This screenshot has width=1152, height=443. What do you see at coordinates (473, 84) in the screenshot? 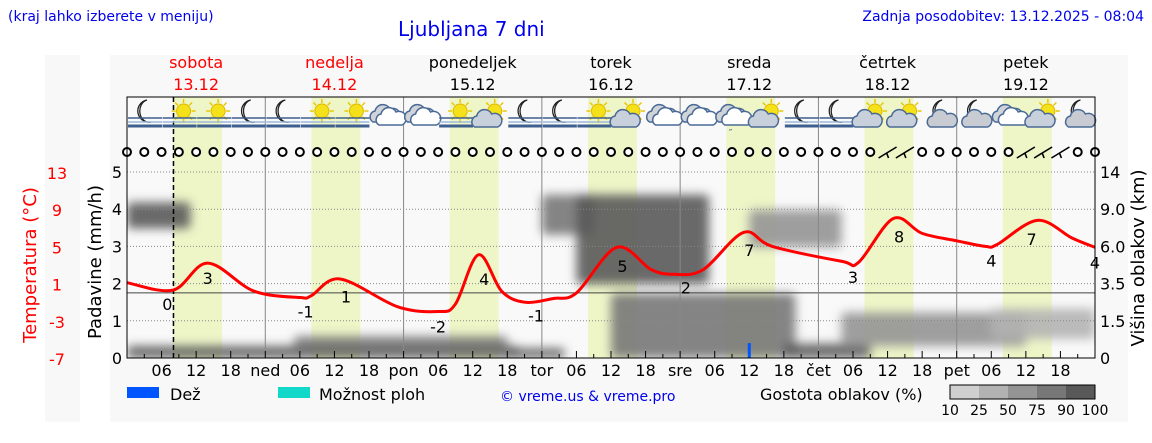
I see `day-date: 15.12` at bounding box center [473, 84].